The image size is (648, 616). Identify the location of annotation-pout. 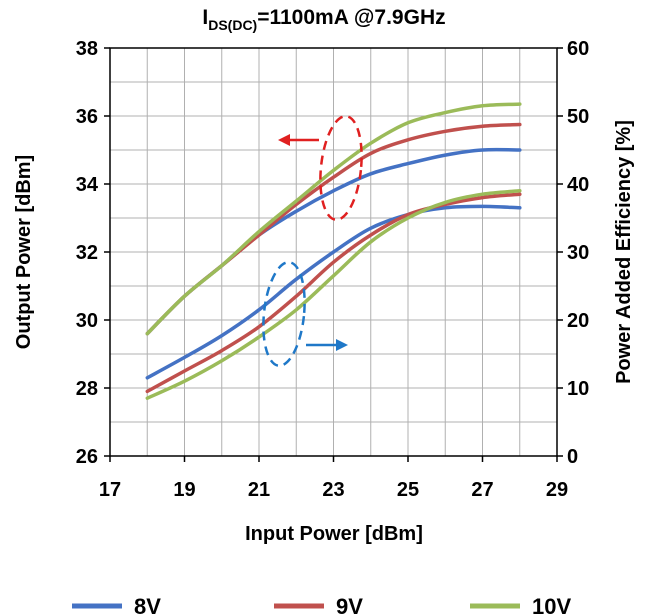
(320, 168).